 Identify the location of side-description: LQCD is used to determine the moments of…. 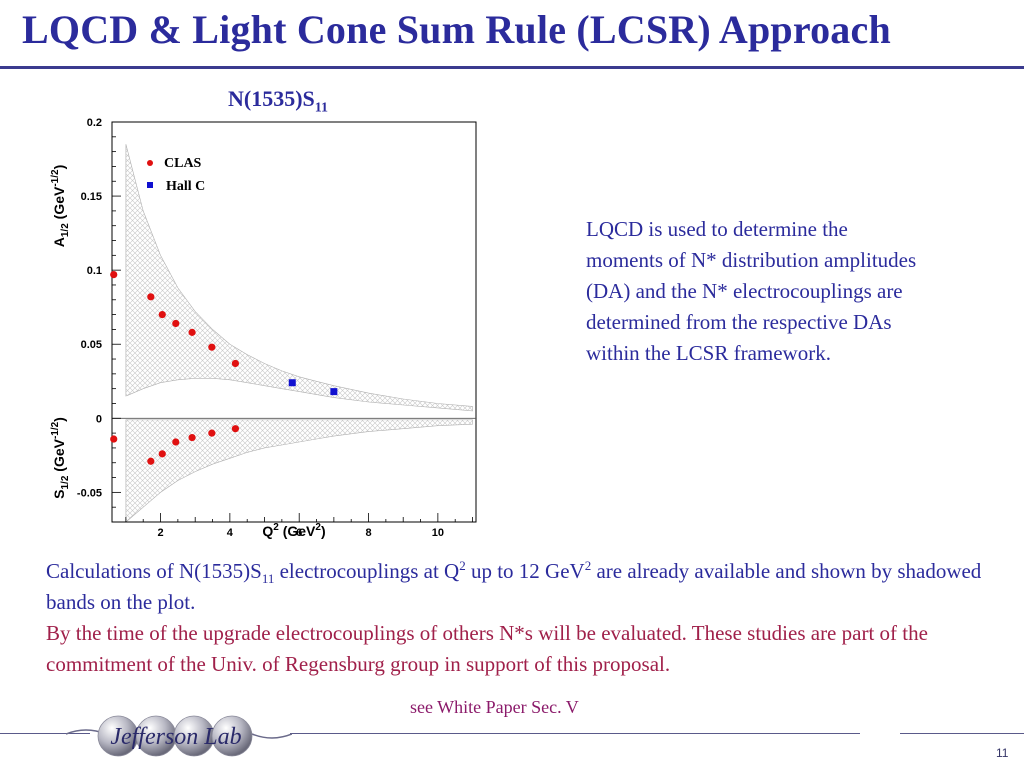
(751, 291).